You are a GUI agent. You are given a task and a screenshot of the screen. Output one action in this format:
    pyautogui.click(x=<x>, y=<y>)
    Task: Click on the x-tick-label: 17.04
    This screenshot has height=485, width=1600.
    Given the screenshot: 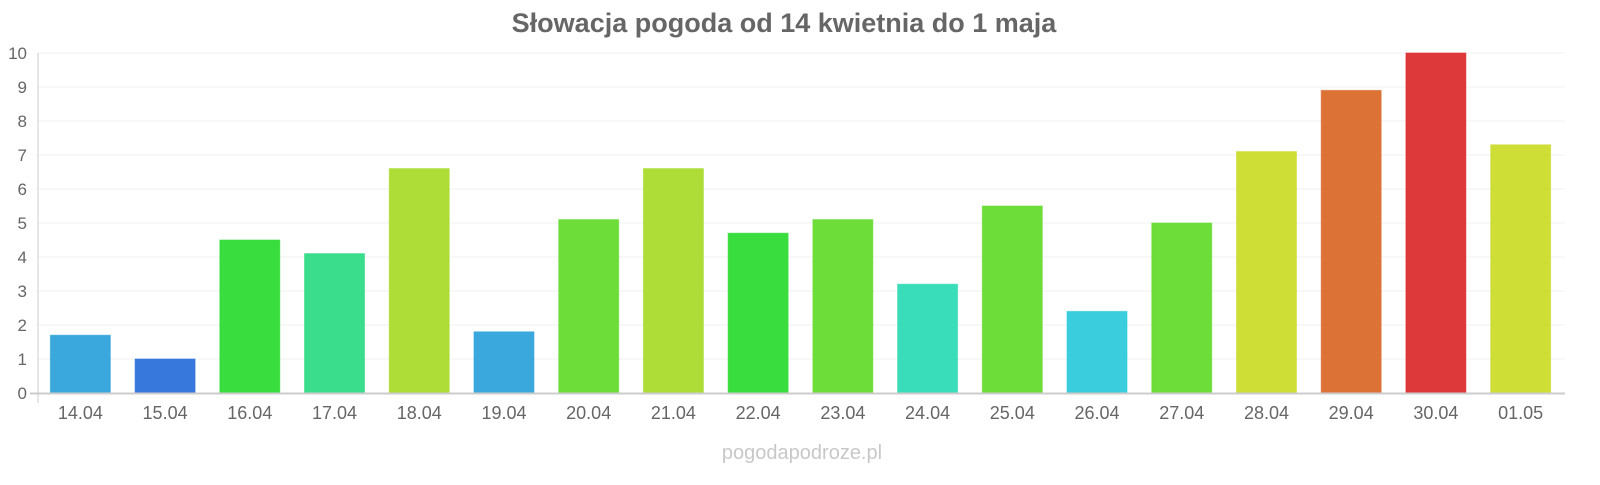 What is the action you would take?
    pyautogui.click(x=334, y=413)
    